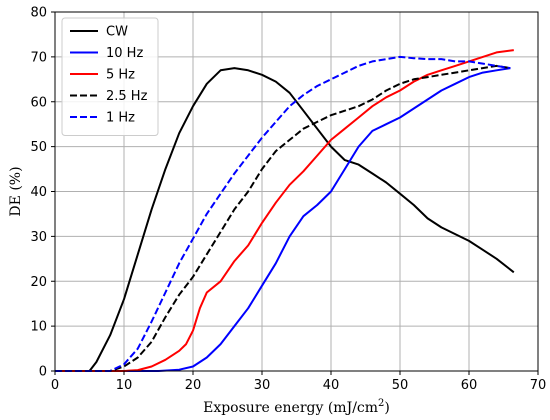 This screenshot has height=420, width=550. I want to click on x-axis-title: Exposure energy (mJ/cm2), so click(296, 407).